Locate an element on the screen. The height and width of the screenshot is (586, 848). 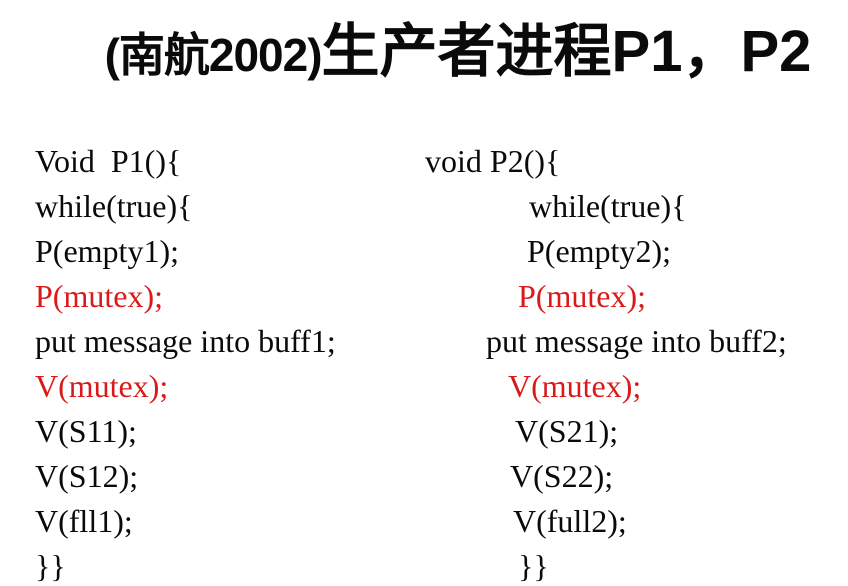
code-line: void P2(){ is located at coordinates (493, 161).